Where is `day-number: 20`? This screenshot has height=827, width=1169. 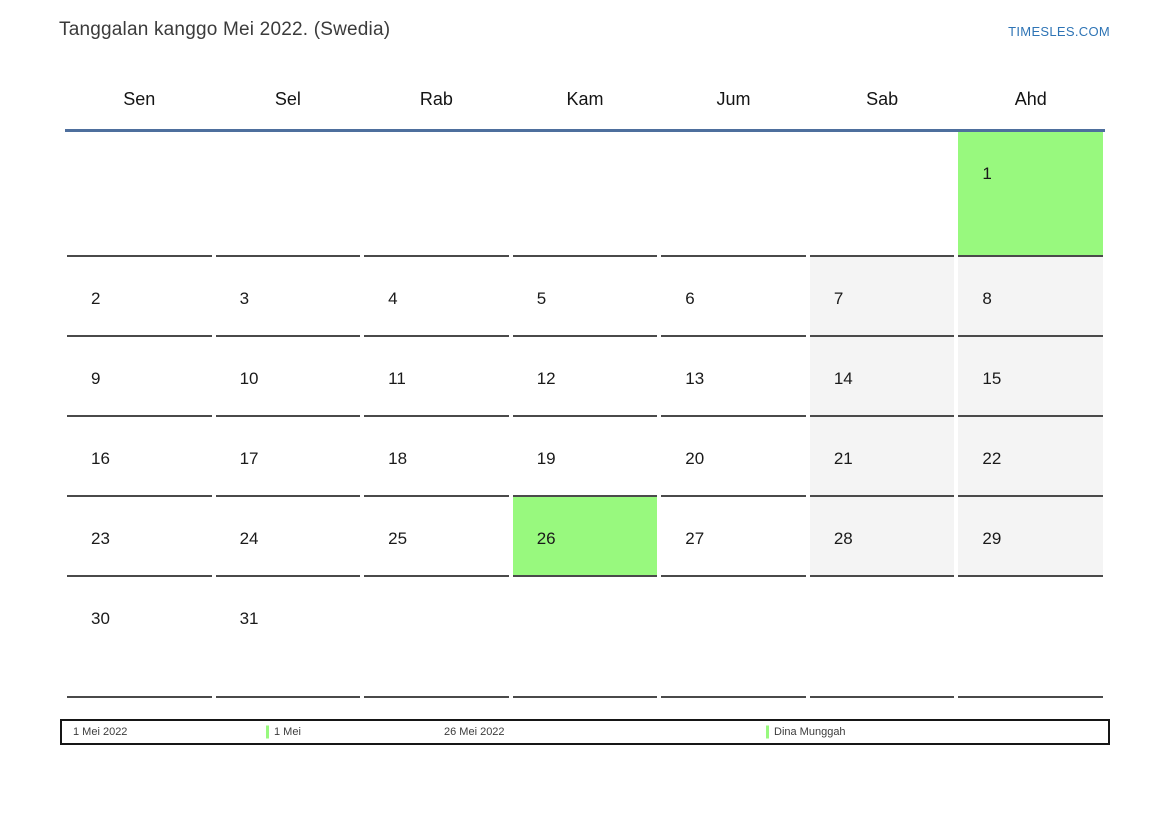 day-number: 20 is located at coordinates (695, 458).